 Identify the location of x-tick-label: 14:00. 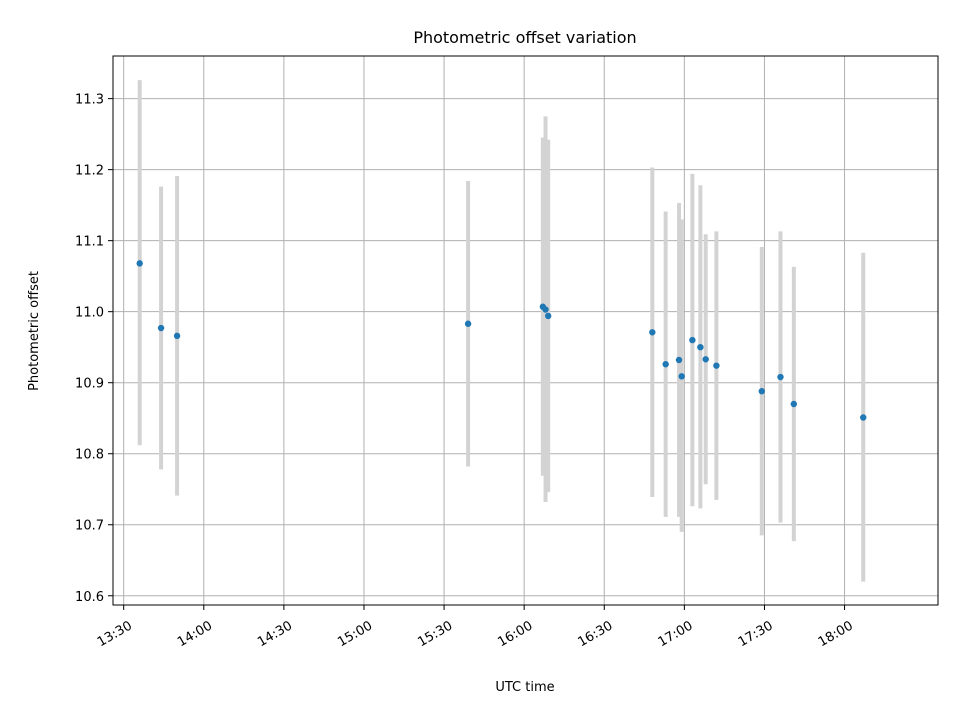
(195, 634).